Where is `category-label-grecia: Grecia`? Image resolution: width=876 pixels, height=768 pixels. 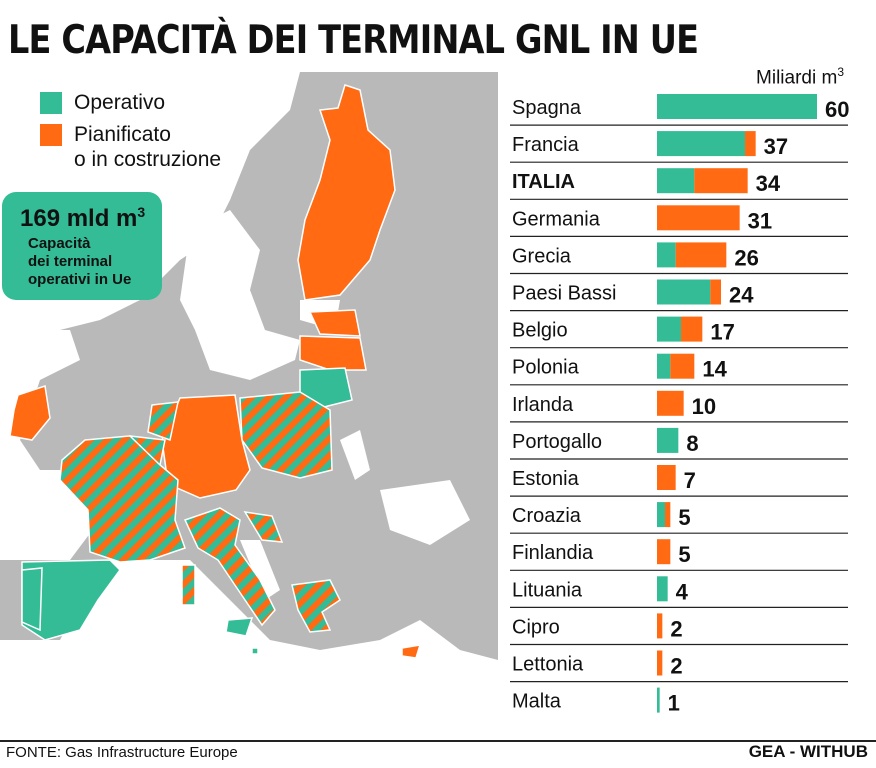 category-label-grecia: Grecia is located at coordinates (542, 256).